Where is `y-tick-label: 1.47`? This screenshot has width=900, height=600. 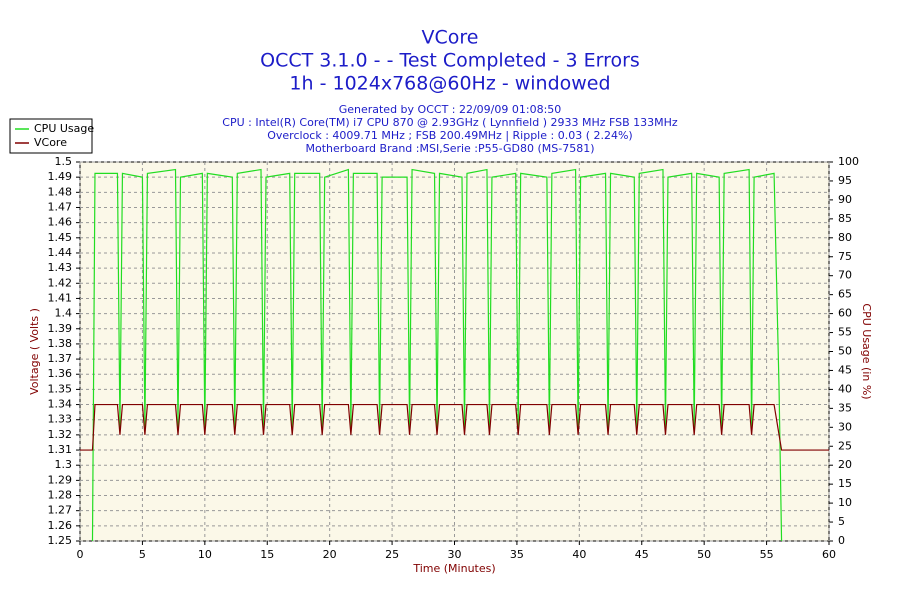 y-tick-label: 1.47 is located at coordinates (60, 206).